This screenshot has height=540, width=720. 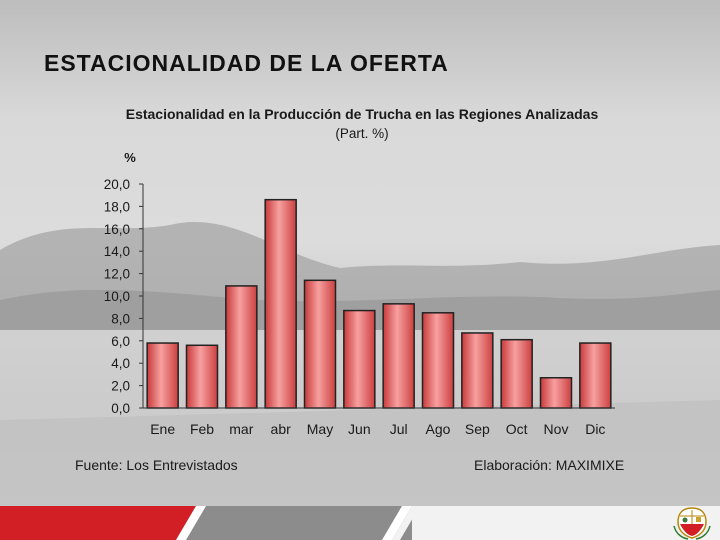 What do you see at coordinates (406, 523) in the screenshot?
I see `band-white-right-edge` at bounding box center [406, 523].